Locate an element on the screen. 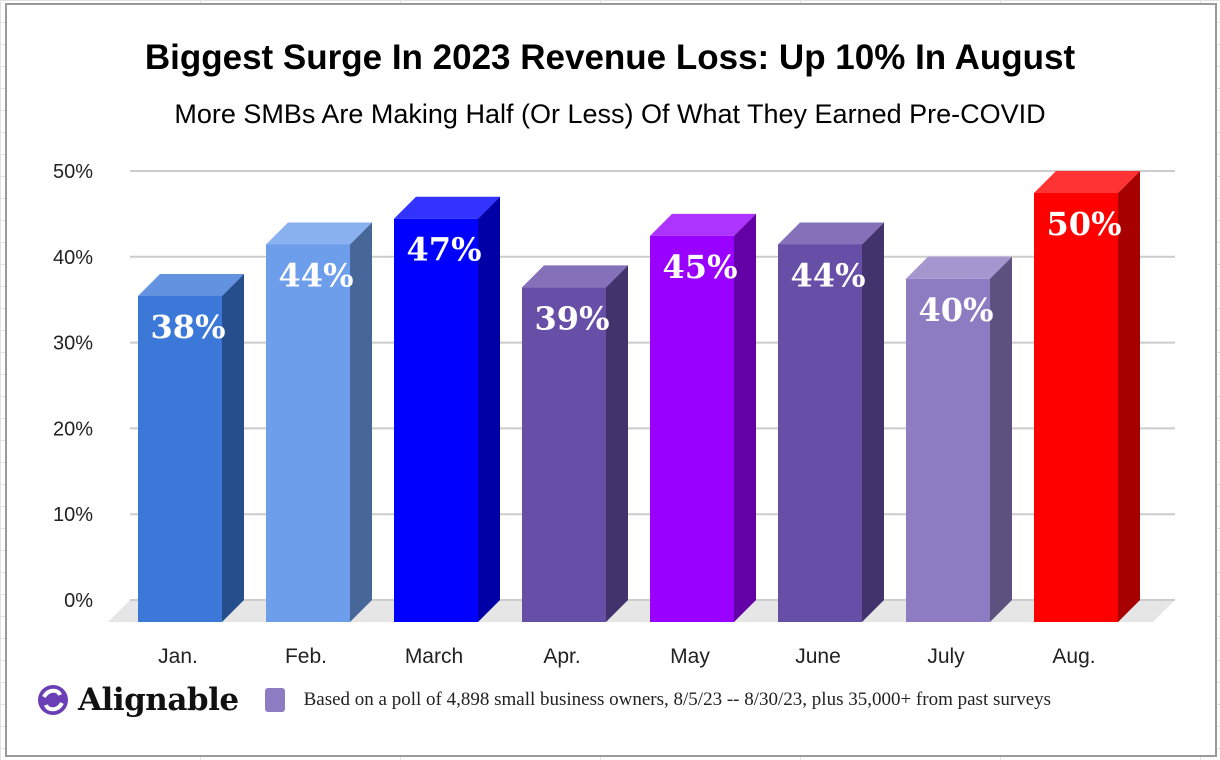  data-label: 38% is located at coordinates (188, 327).